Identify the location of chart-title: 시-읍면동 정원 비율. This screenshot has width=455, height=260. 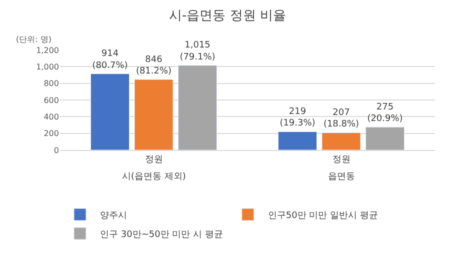
(227, 16).